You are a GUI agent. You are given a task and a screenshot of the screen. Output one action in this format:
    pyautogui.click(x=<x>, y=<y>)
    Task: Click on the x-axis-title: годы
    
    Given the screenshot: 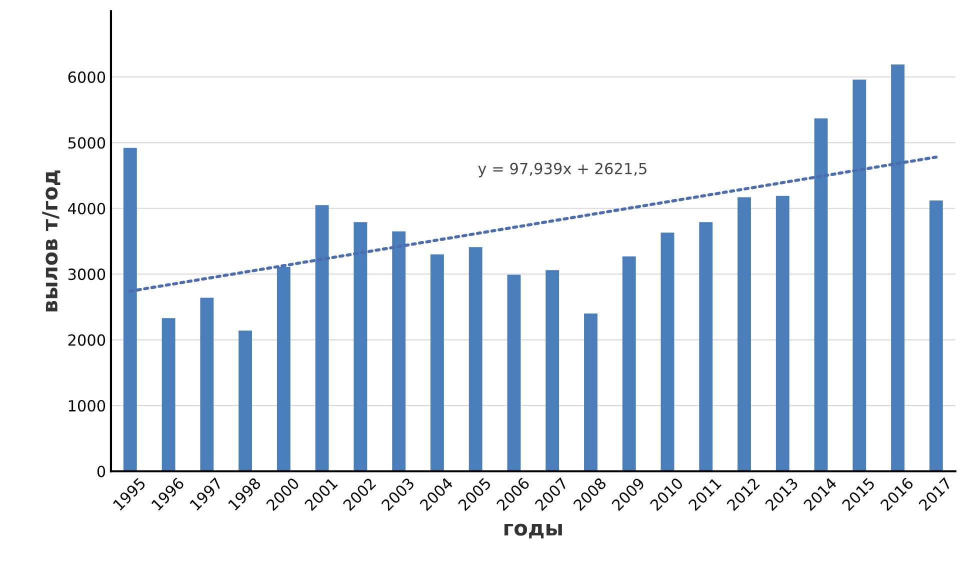 What is the action you would take?
    pyautogui.click(x=533, y=531)
    